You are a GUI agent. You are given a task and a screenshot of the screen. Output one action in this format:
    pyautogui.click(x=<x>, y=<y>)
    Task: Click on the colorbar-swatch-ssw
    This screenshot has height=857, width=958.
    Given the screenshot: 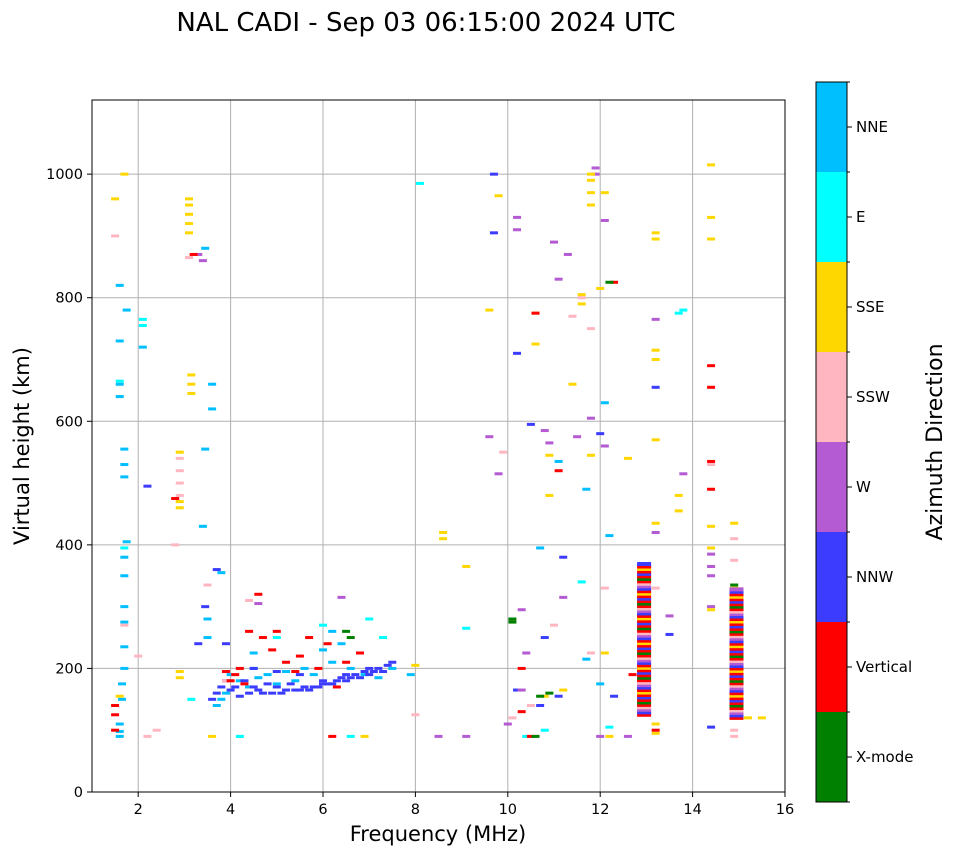 What is the action you would take?
    pyautogui.click(x=831, y=397)
    